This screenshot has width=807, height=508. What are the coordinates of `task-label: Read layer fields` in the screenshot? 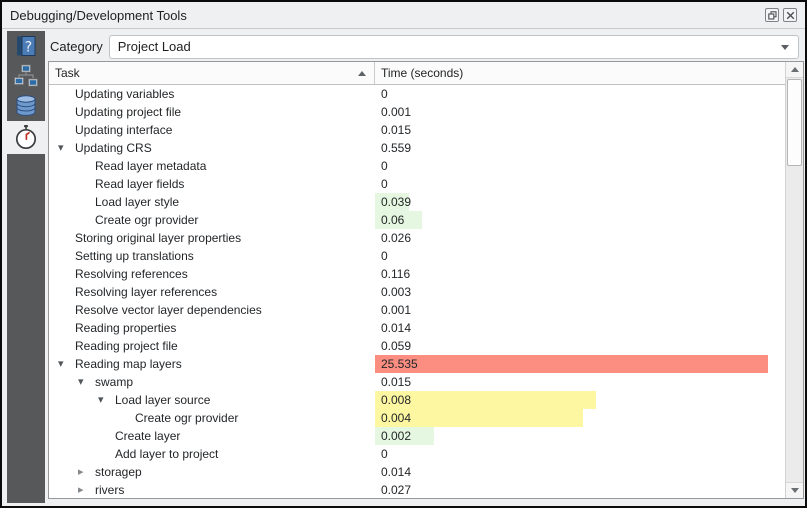 It's located at (140, 184).